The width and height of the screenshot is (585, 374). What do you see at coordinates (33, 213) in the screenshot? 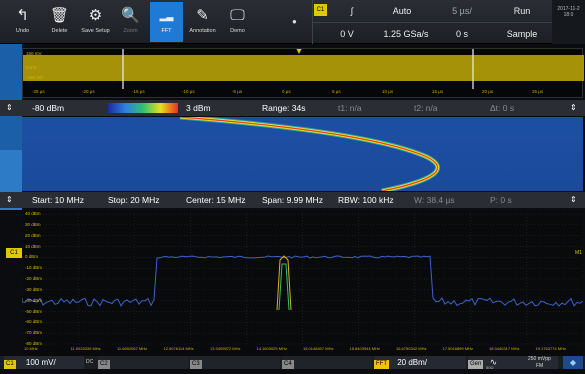
I see `spectrum-ylabel: 40 dBm` at bounding box center [33, 213].